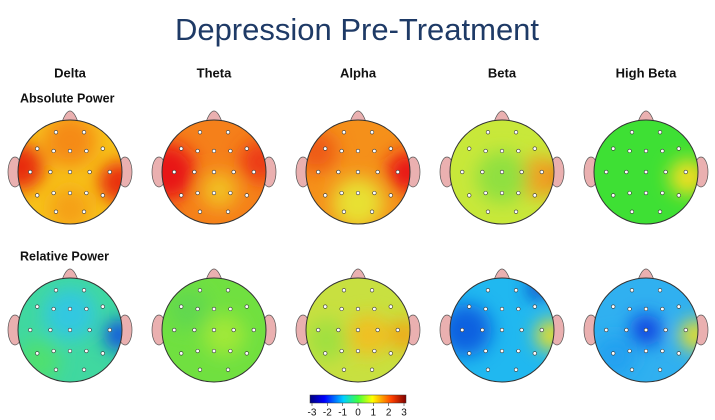  Describe the element at coordinates (502, 72) in the screenshot. I see `band-label: Beta` at that location.